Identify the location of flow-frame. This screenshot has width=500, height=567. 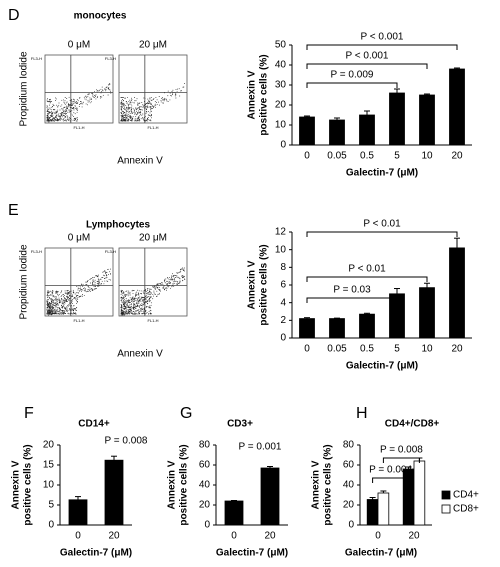
(79, 89).